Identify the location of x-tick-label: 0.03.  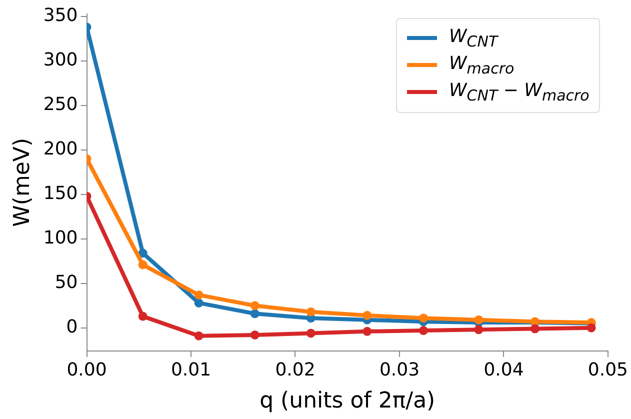
(399, 369).